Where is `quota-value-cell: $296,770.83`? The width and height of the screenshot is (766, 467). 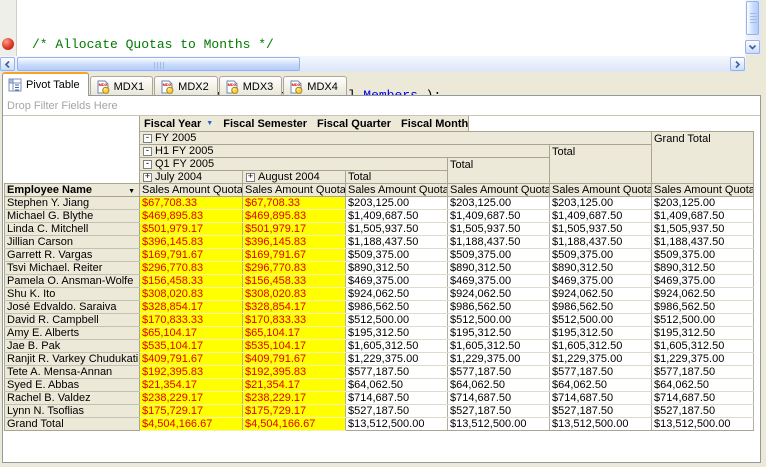 quota-value-cell: $296,770.83 is located at coordinates (294, 268).